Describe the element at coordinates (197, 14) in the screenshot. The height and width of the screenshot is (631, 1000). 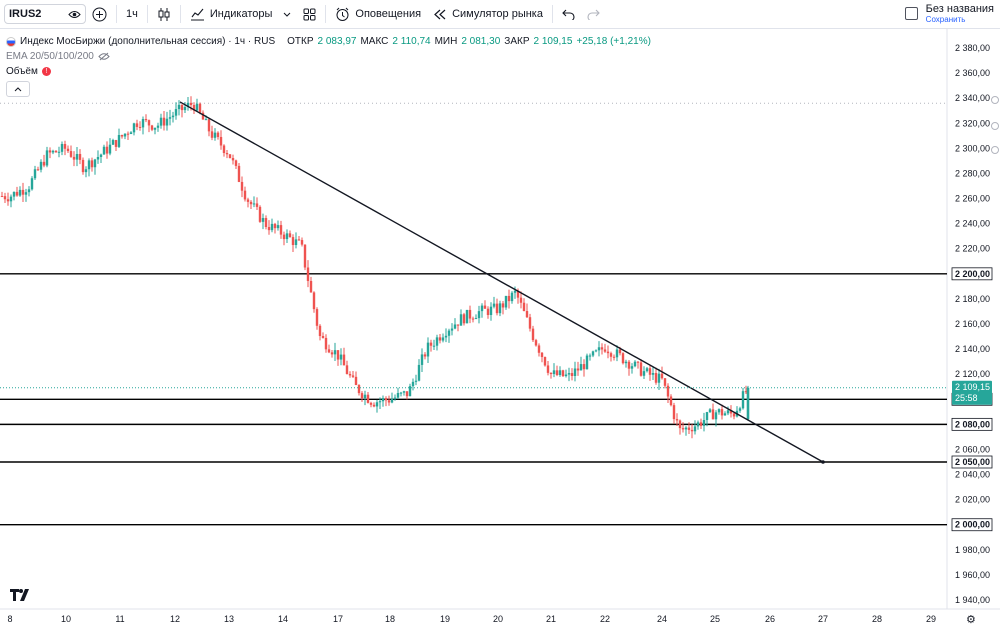
I see `indicators-icon` at that location.